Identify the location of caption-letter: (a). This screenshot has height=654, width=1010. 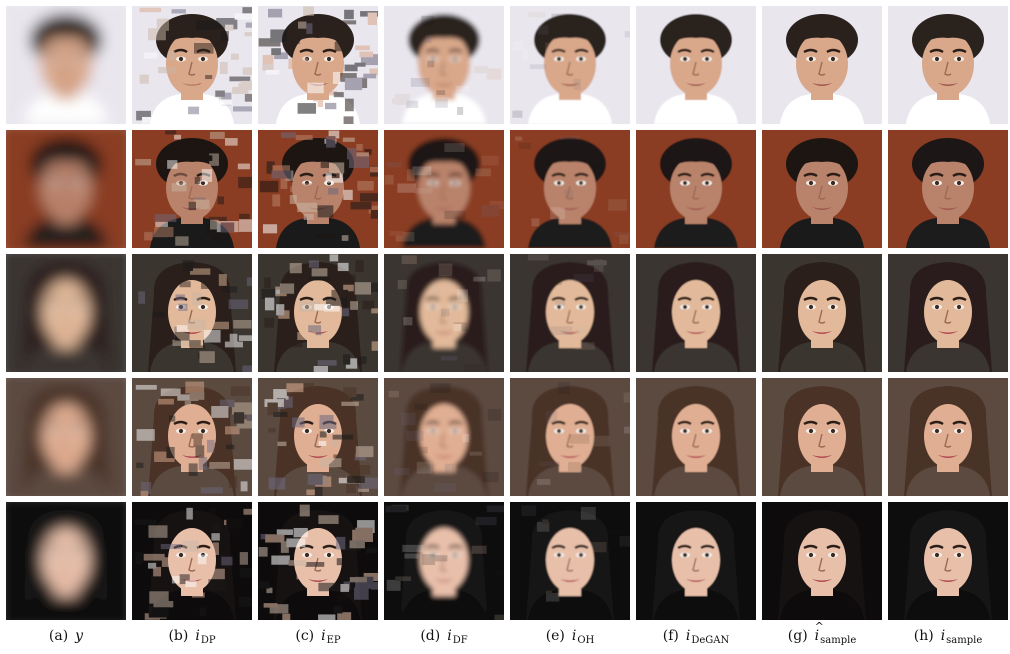
(58, 636).